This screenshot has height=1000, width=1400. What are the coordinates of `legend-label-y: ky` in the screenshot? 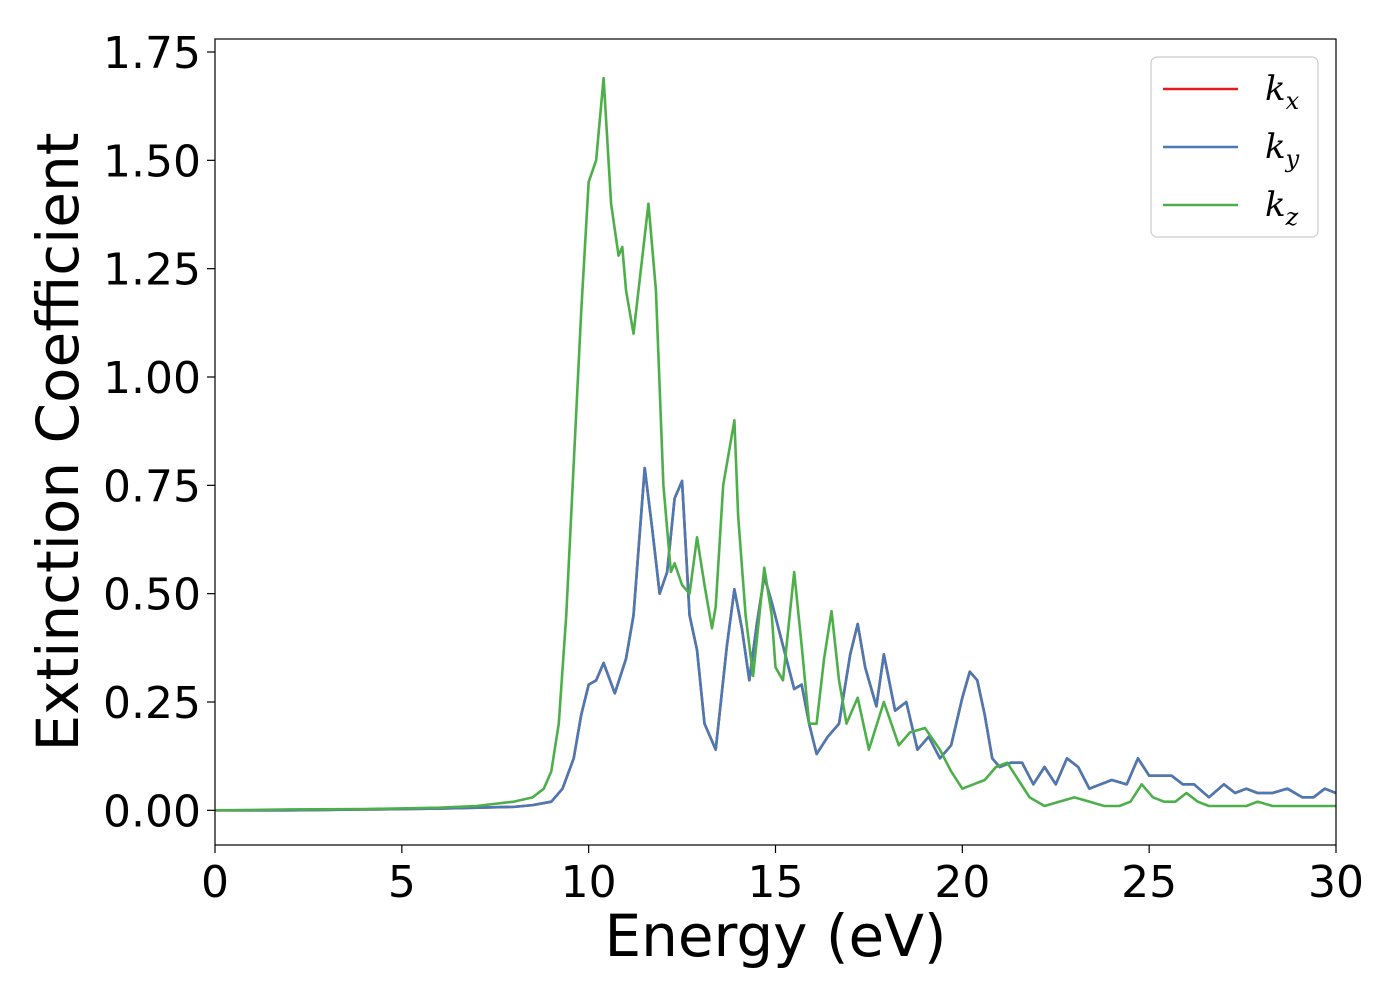 It's located at (1282, 150).